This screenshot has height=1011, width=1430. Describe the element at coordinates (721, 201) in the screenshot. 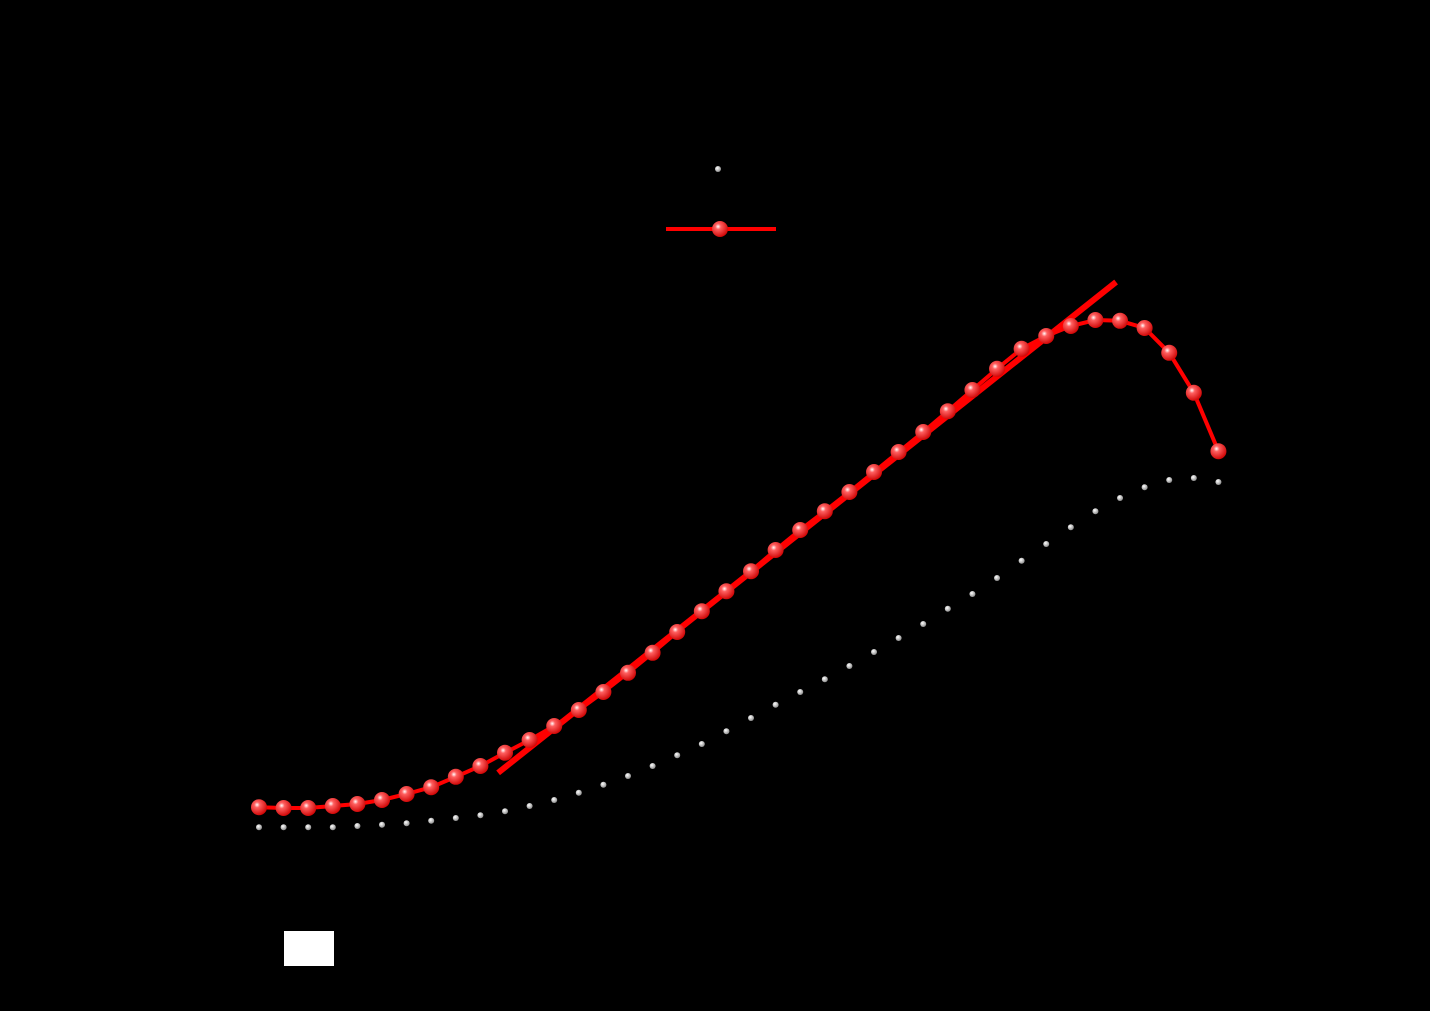

I see `legend` at that location.